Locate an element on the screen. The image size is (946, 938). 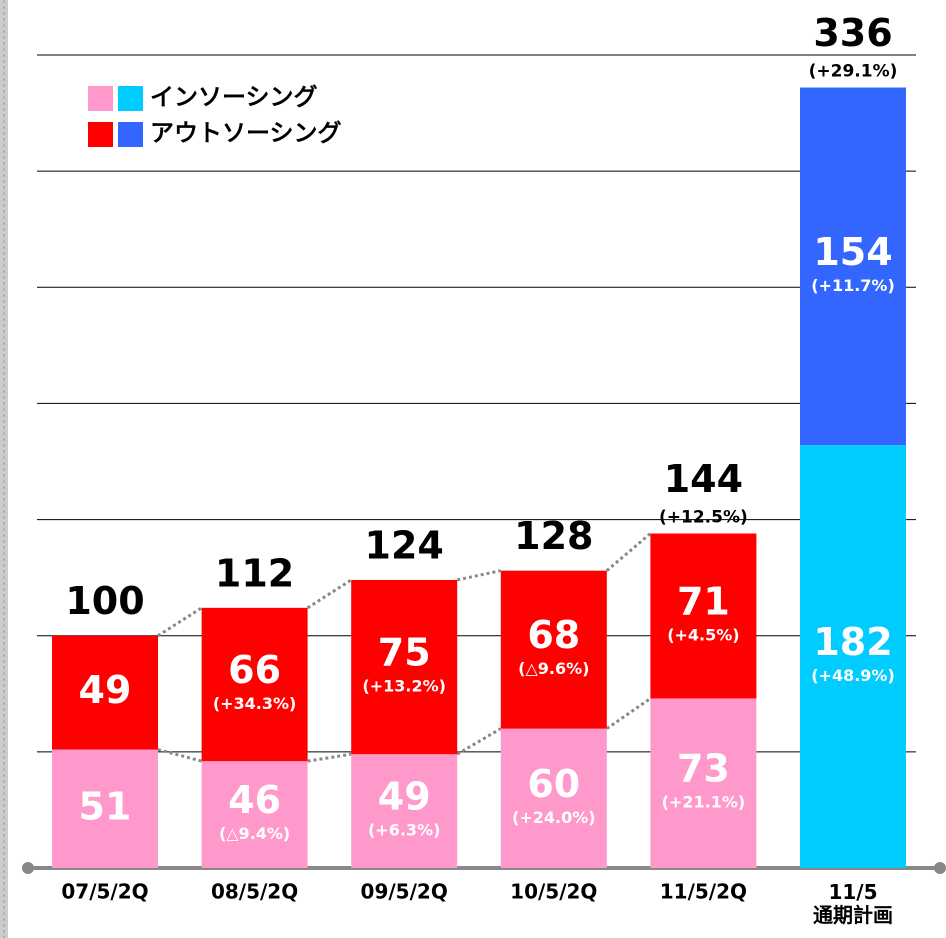
segment-label: 46 is located at coordinates (254, 800).